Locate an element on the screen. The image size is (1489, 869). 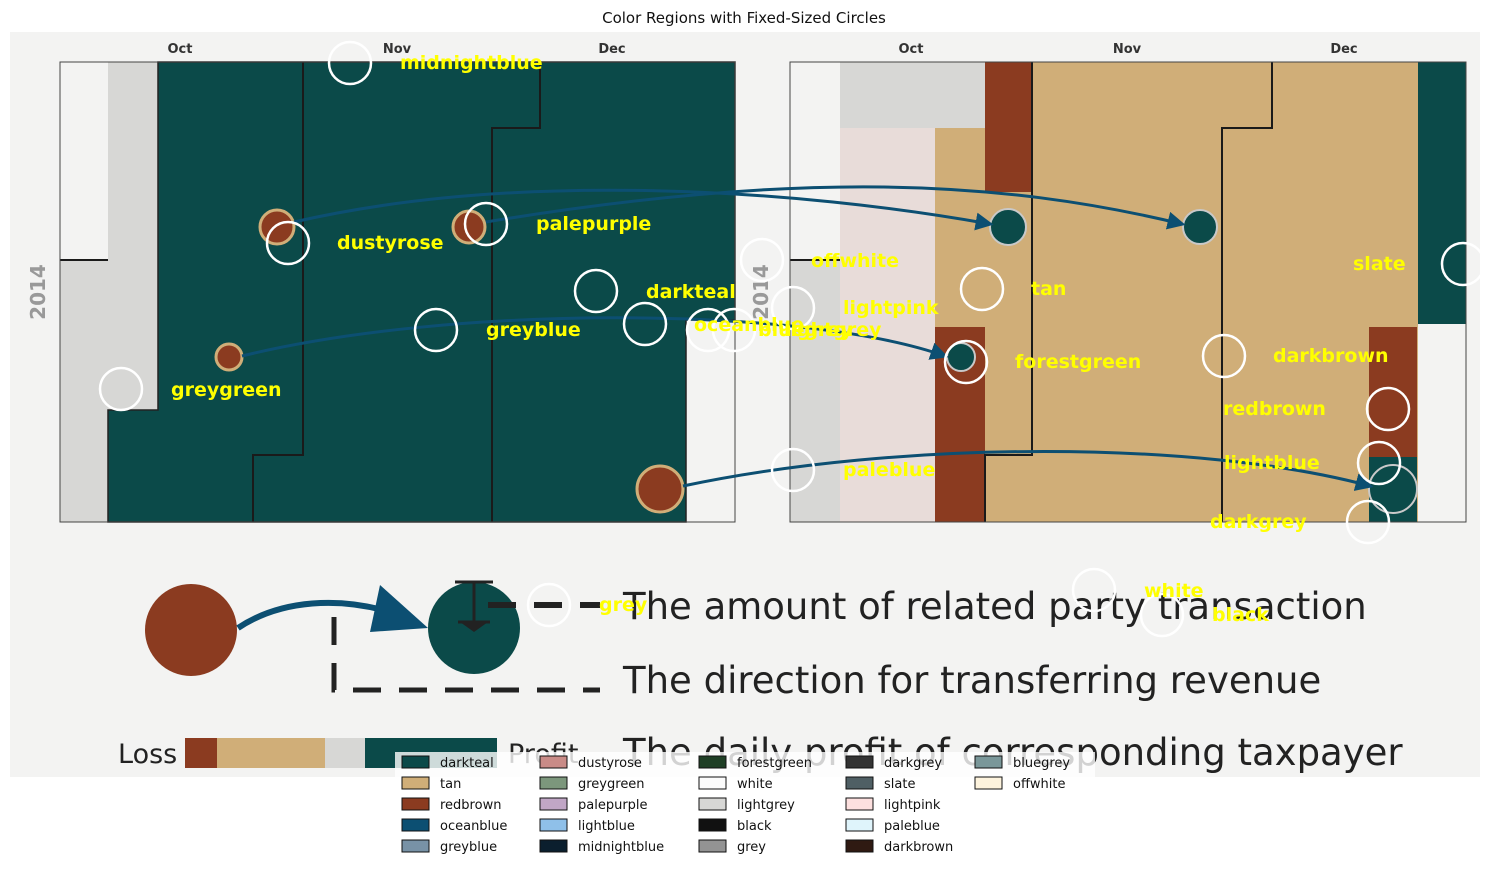
region-label-oceanblue: oceanblue is located at coordinates (749, 325).